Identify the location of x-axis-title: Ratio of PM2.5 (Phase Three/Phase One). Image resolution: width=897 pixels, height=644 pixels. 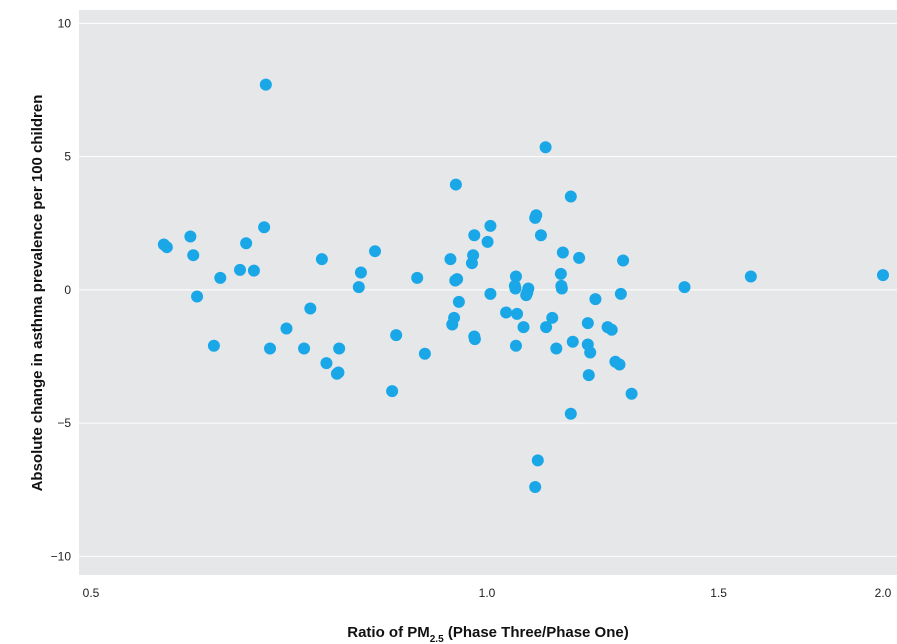
(487, 634).